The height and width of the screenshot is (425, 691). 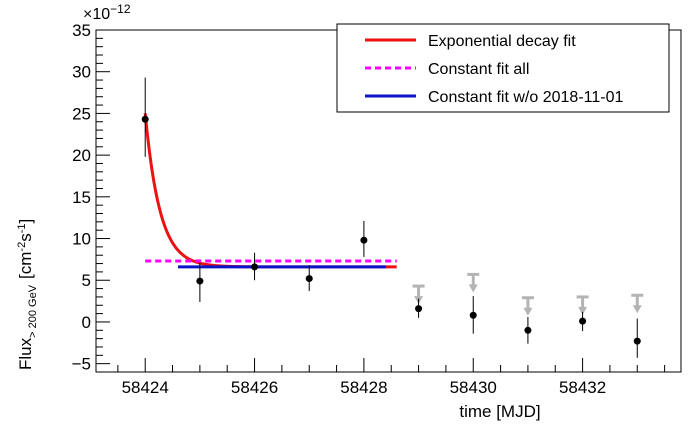 I want to click on y-multiplier-exp: −12, so click(x=120, y=9).